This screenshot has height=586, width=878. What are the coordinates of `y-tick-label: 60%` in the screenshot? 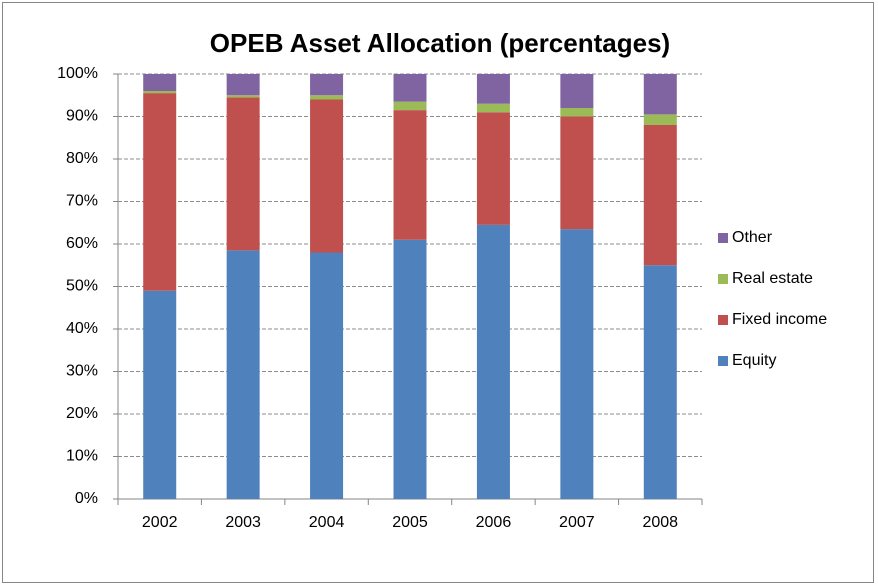 It's located at (82, 243).